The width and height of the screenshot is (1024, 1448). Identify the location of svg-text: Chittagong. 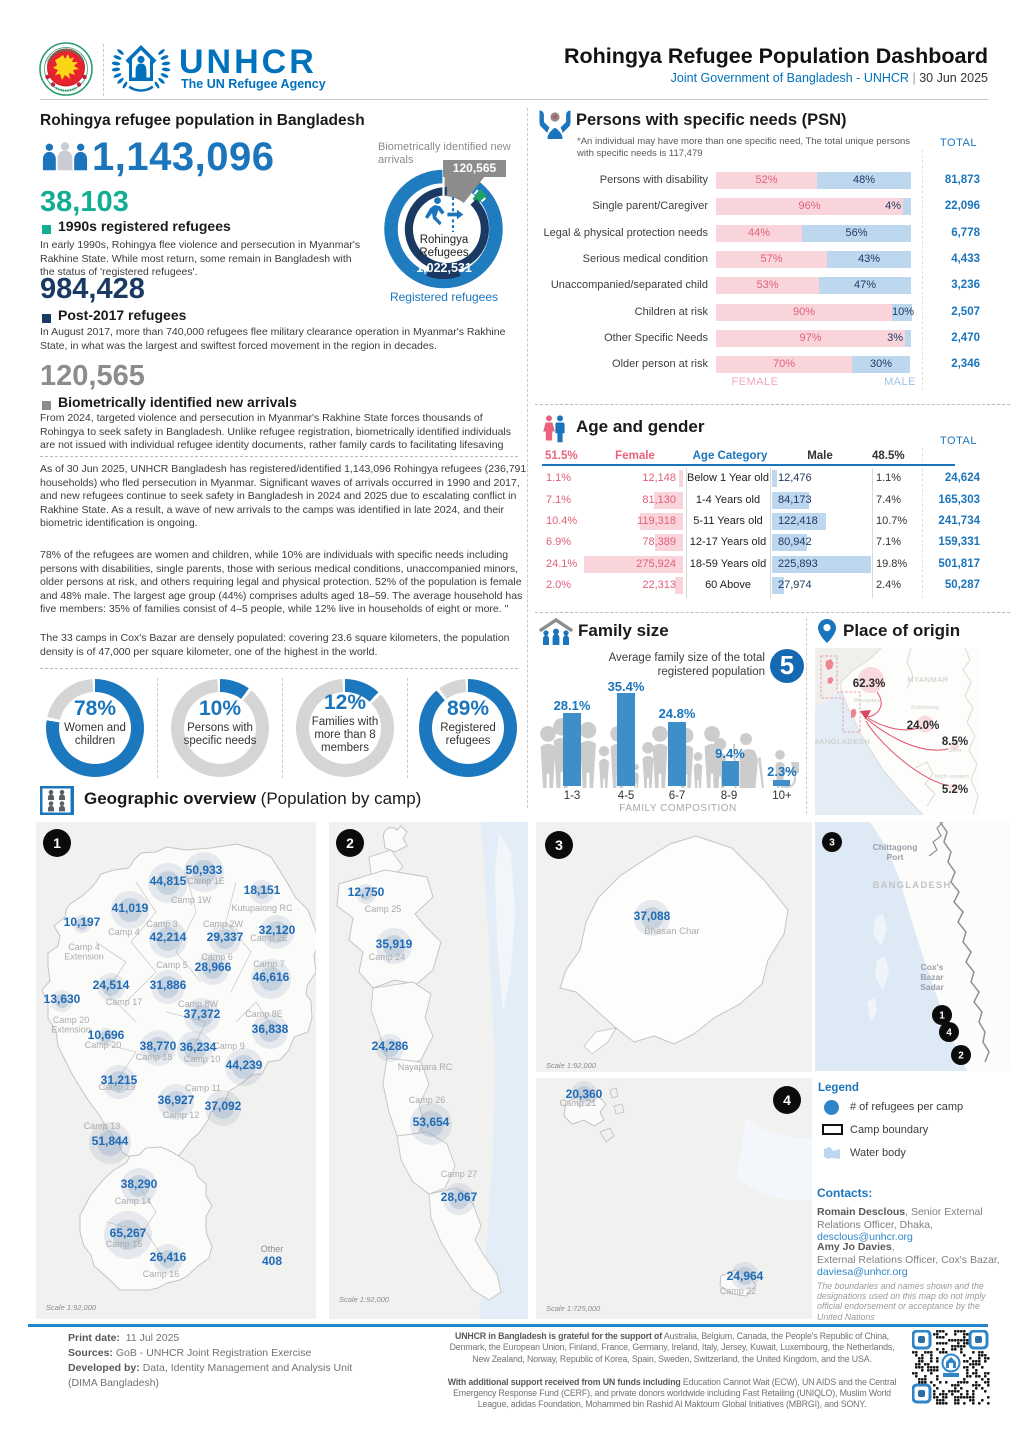
(895, 847).